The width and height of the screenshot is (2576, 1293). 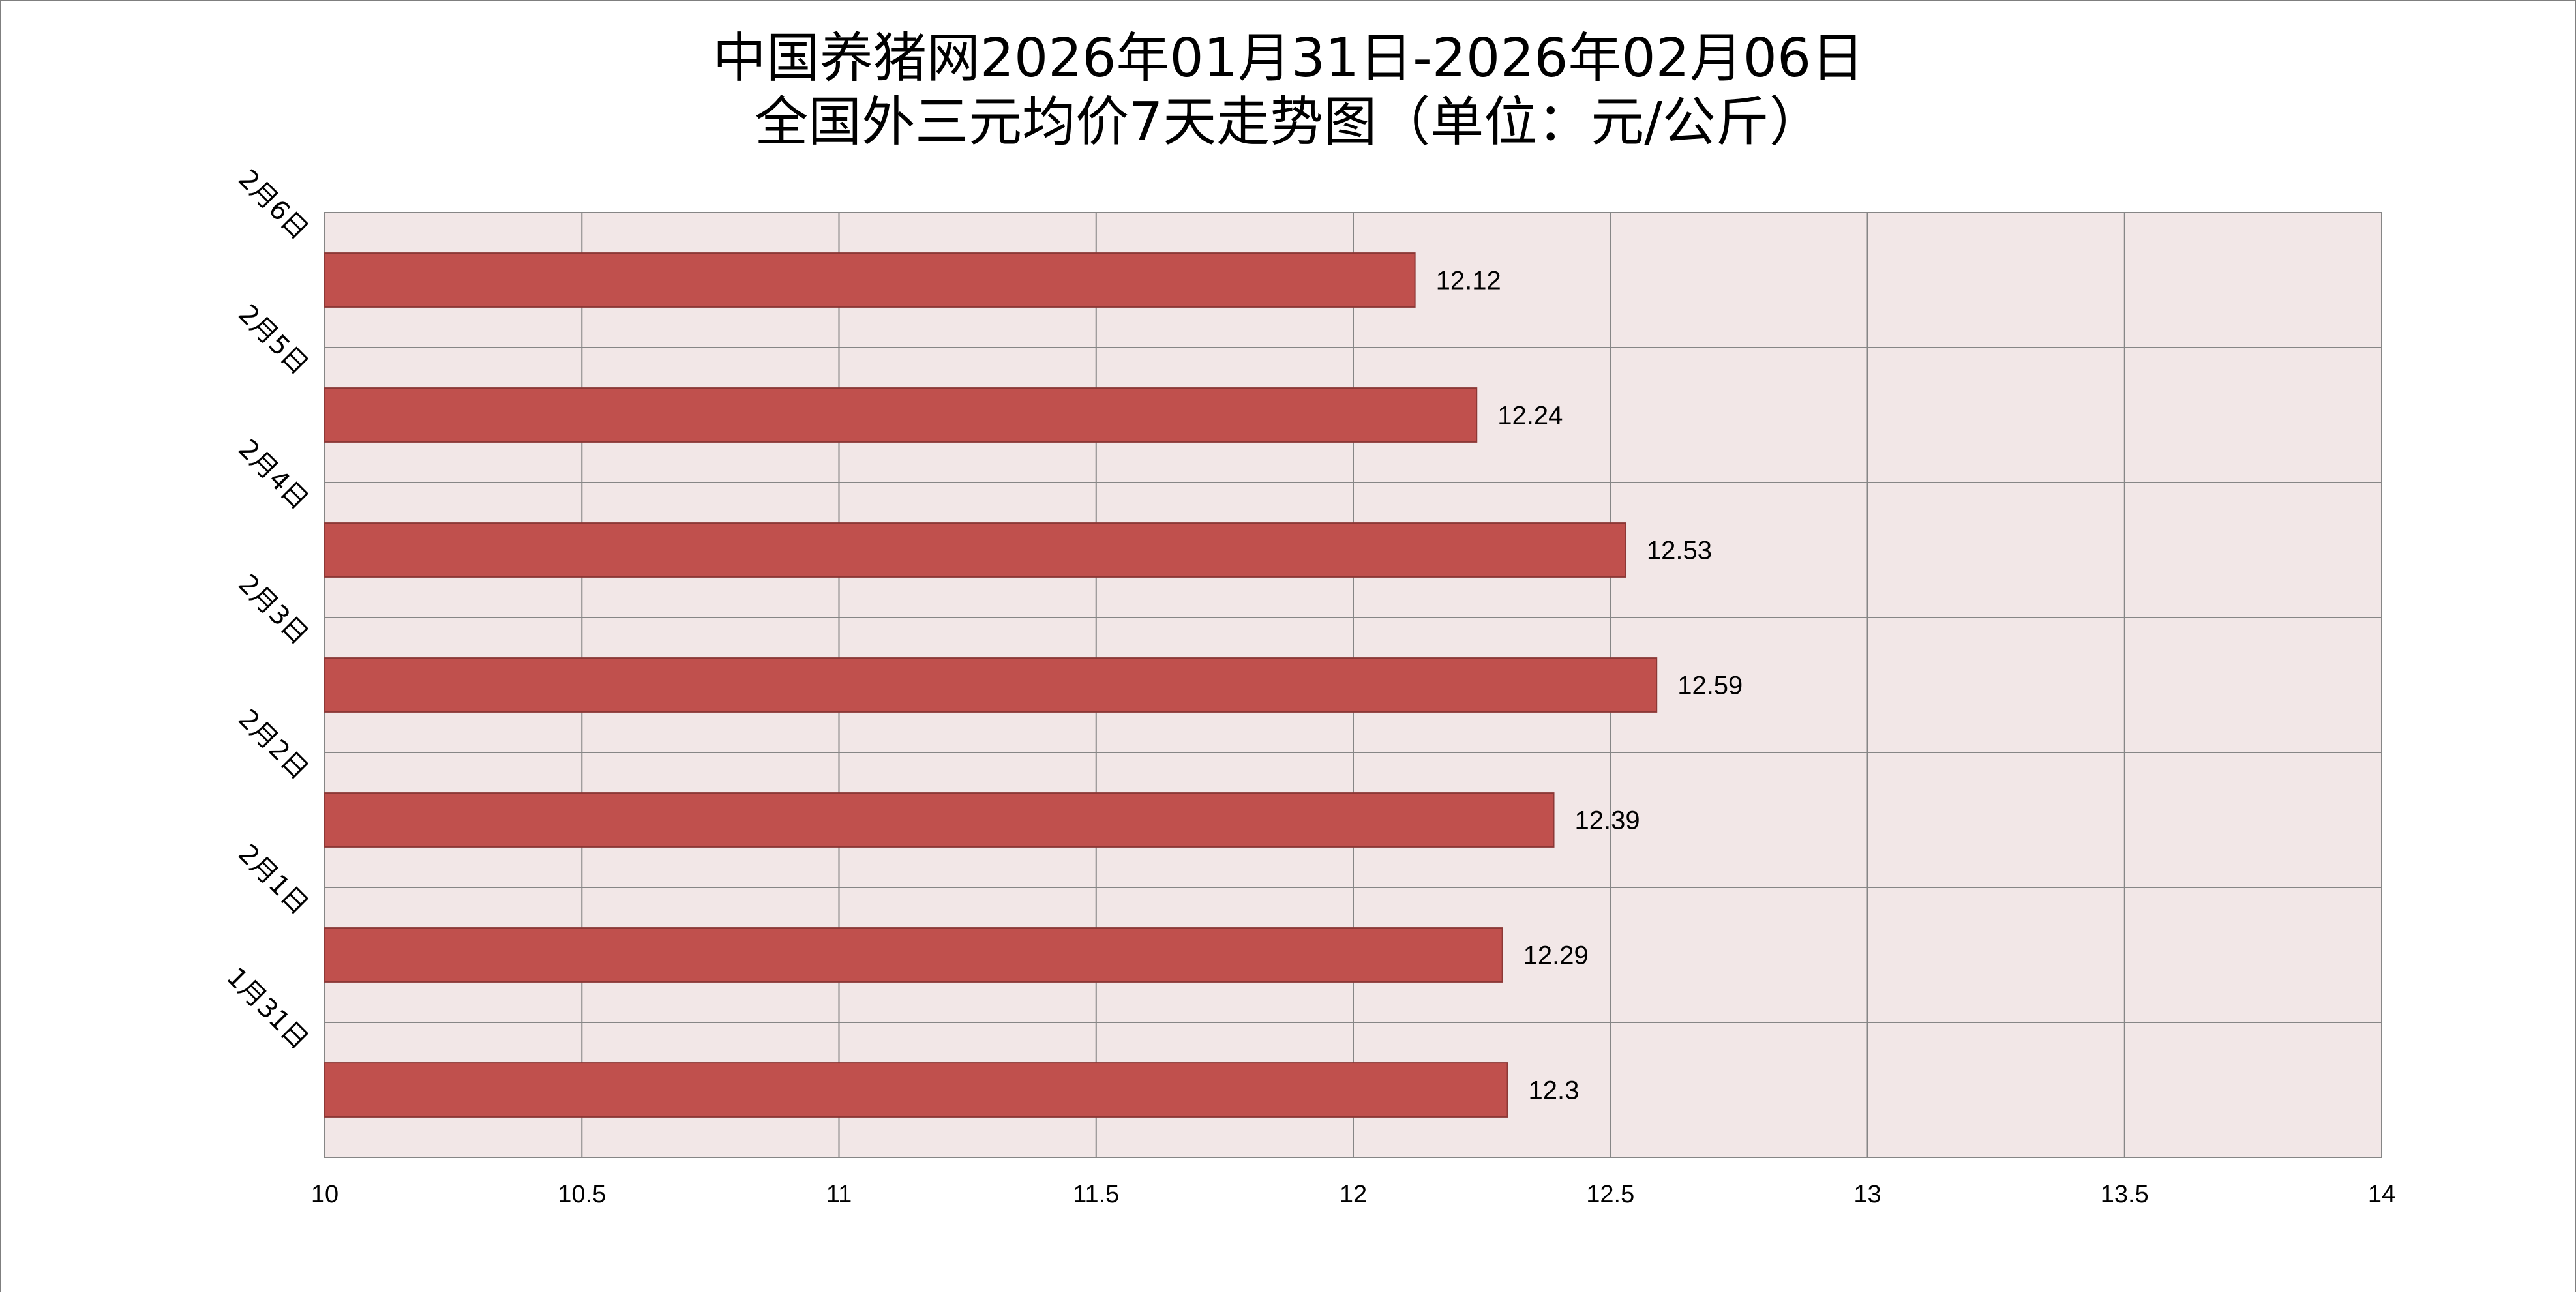 What do you see at coordinates (1679, 551) in the screenshot?
I see `data-label: 12.53` at bounding box center [1679, 551].